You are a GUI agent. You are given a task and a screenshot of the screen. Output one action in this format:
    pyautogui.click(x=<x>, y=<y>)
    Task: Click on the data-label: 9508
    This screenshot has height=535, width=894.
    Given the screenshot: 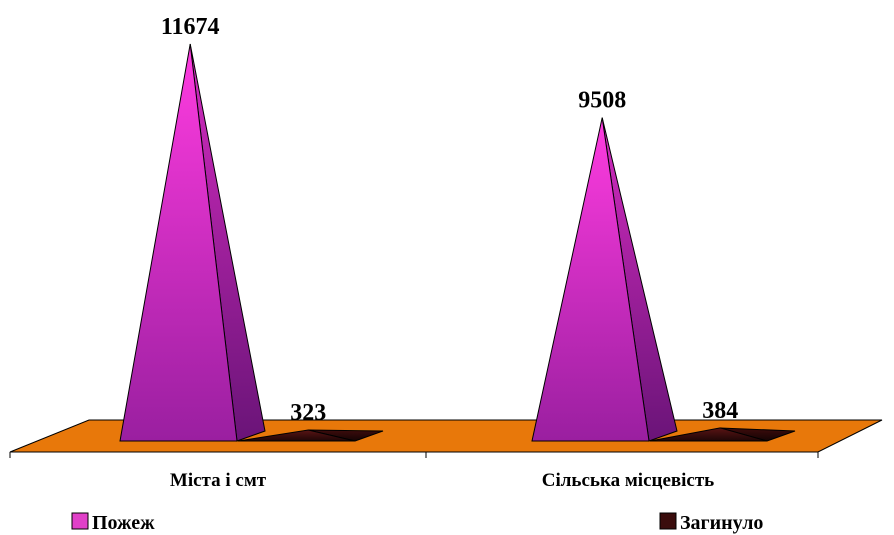 What is the action you would take?
    pyautogui.click(x=602, y=101)
    